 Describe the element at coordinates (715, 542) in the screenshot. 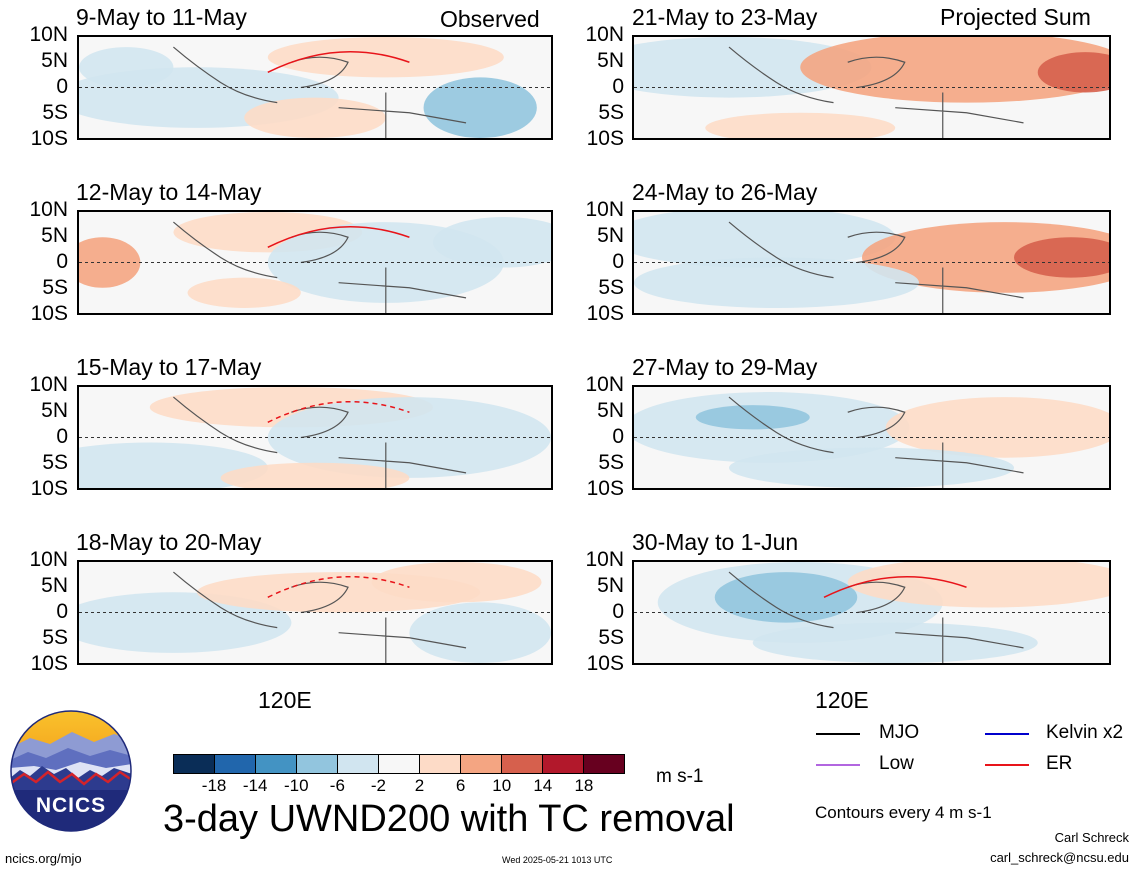

I see `panel-title-8: 30-May to 1-Jun` at that location.